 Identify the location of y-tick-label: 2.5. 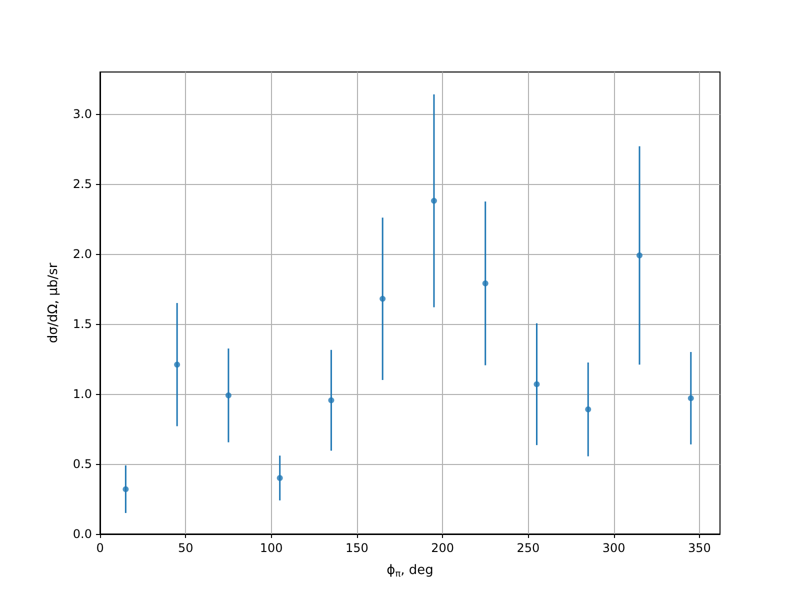
(82, 184).